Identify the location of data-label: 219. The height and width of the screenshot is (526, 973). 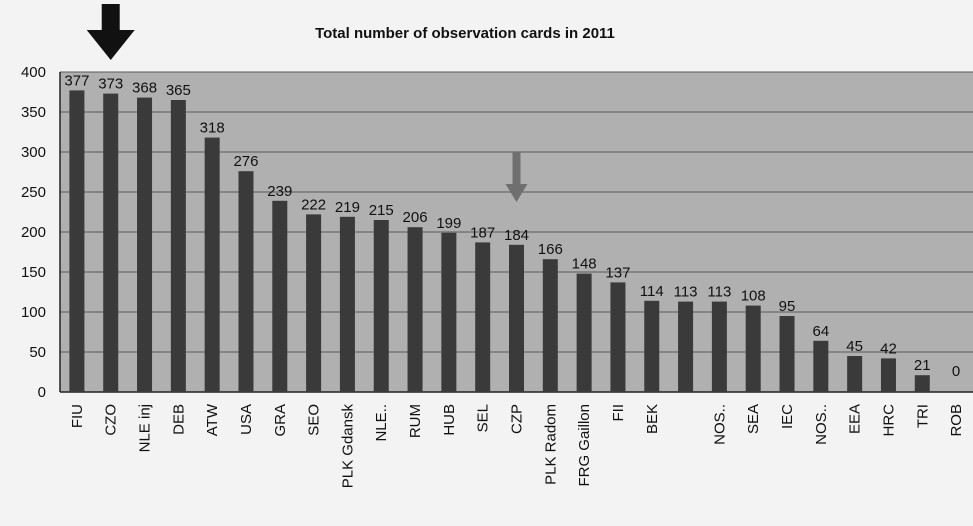
(347, 207).